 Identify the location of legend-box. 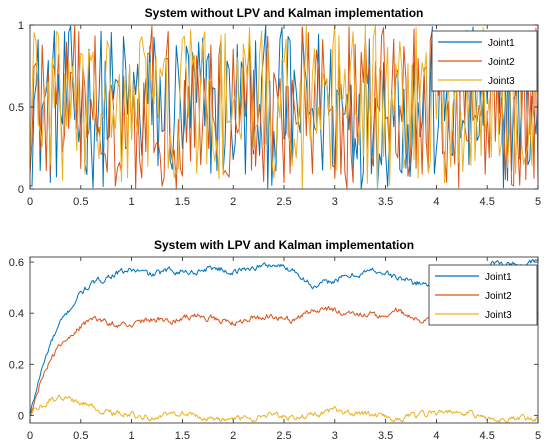
(484, 61).